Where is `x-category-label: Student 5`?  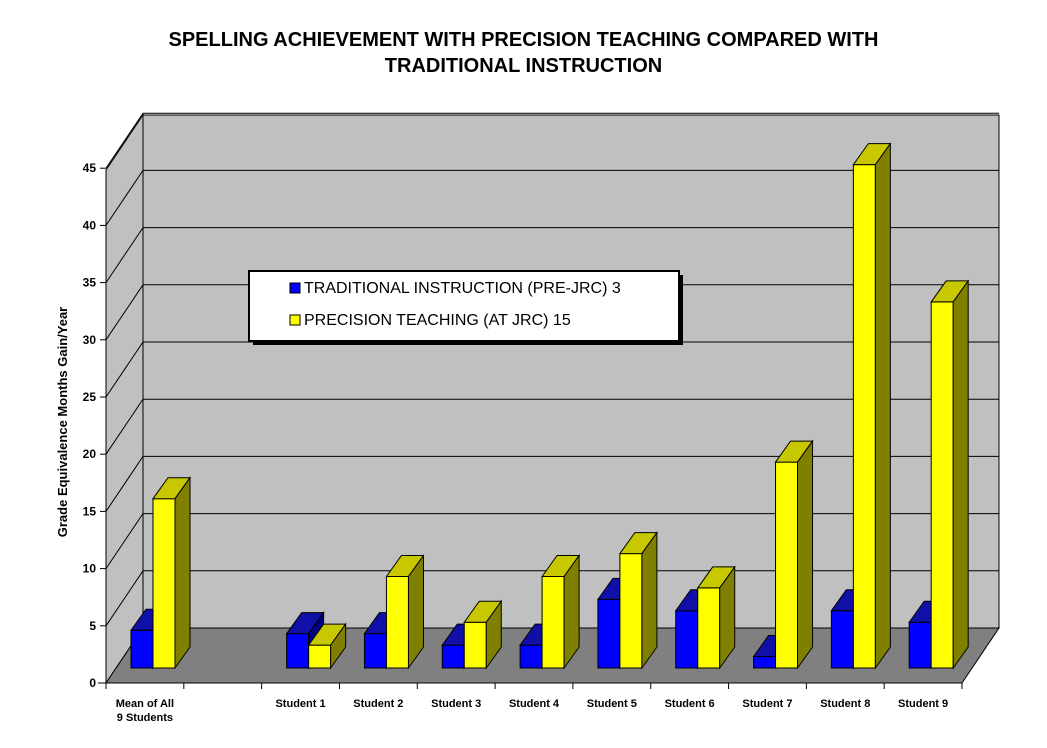 x-category-label: Student 5 is located at coordinates (612, 704).